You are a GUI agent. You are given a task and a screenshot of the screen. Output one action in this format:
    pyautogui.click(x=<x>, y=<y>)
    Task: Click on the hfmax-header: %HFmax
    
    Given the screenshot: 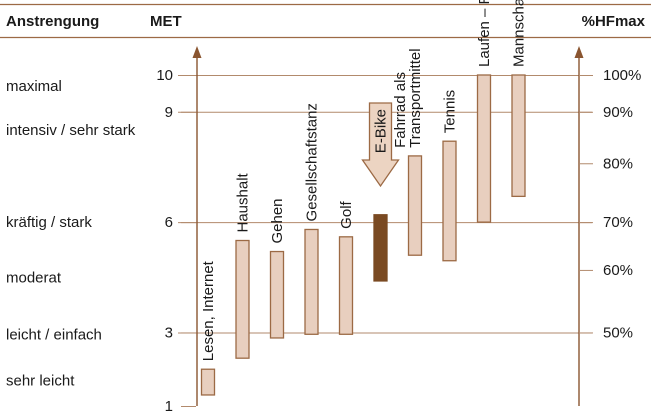 What is the action you would take?
    pyautogui.click(x=614, y=21)
    